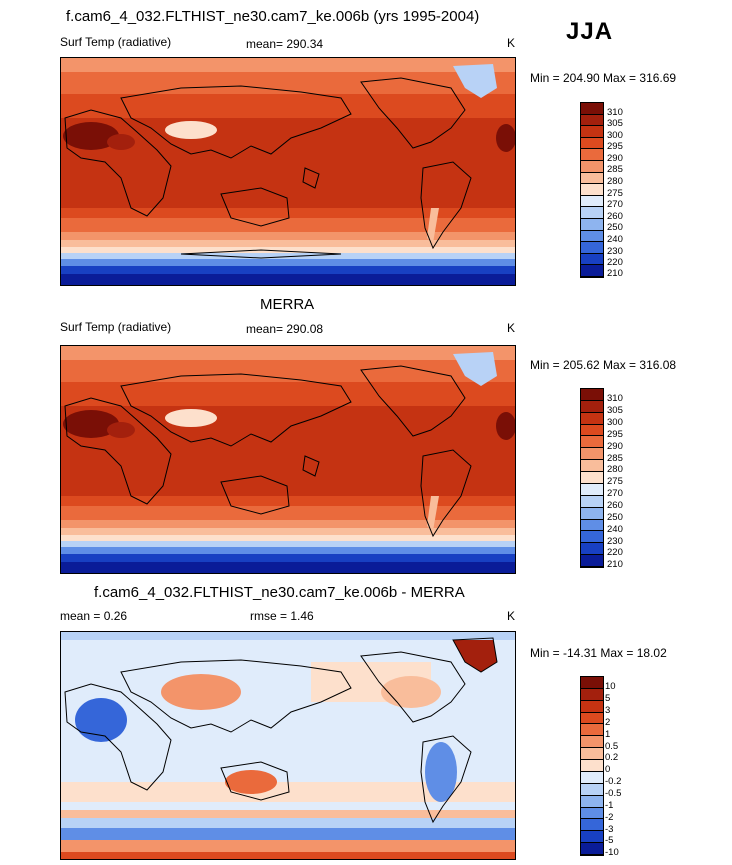 The width and height of the screenshot is (732, 865). I want to click on panel-3-minmax: Min = -14.31 Max = 18.02, so click(598, 653).